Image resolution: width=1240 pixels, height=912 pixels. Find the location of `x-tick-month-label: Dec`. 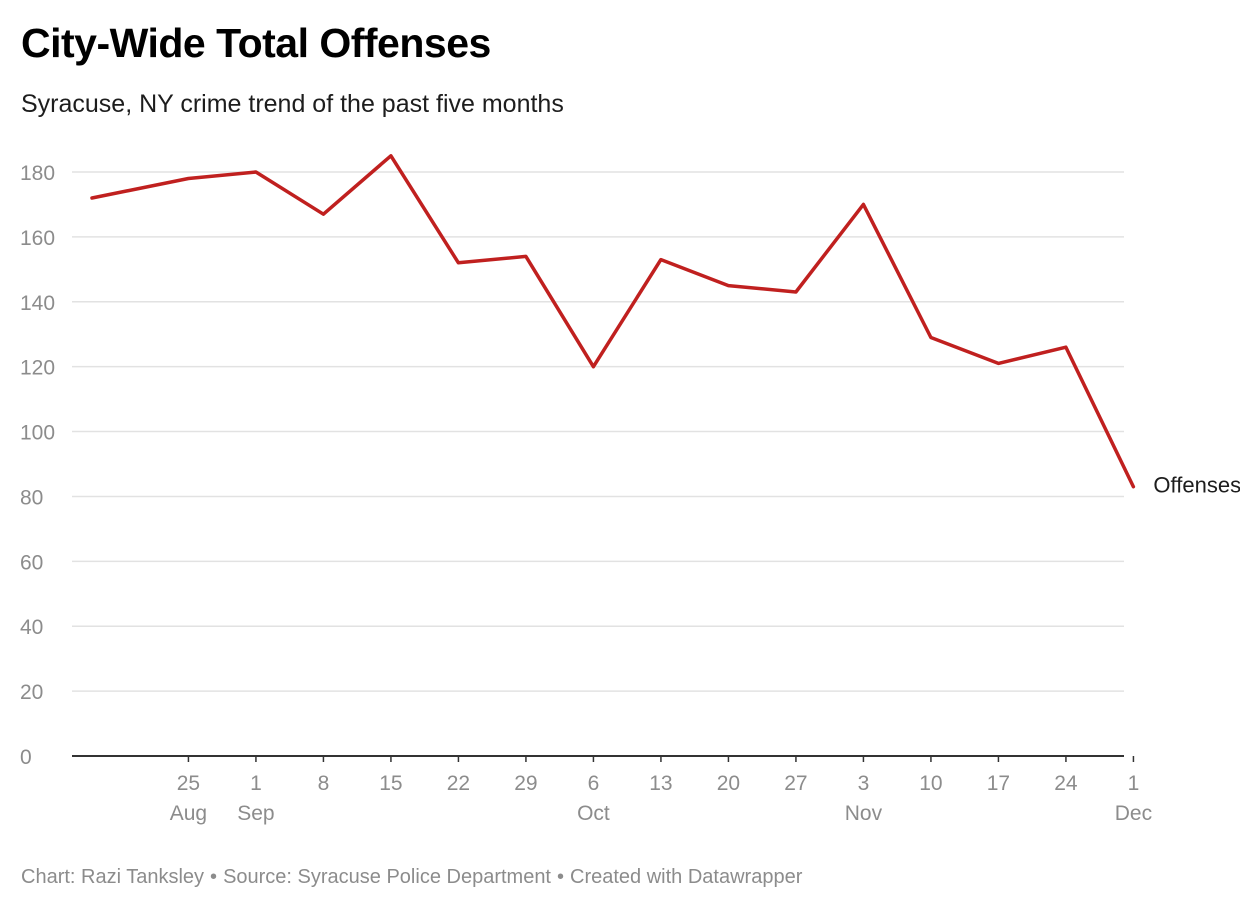

x-tick-month-label: Dec is located at coordinates (1133, 813).